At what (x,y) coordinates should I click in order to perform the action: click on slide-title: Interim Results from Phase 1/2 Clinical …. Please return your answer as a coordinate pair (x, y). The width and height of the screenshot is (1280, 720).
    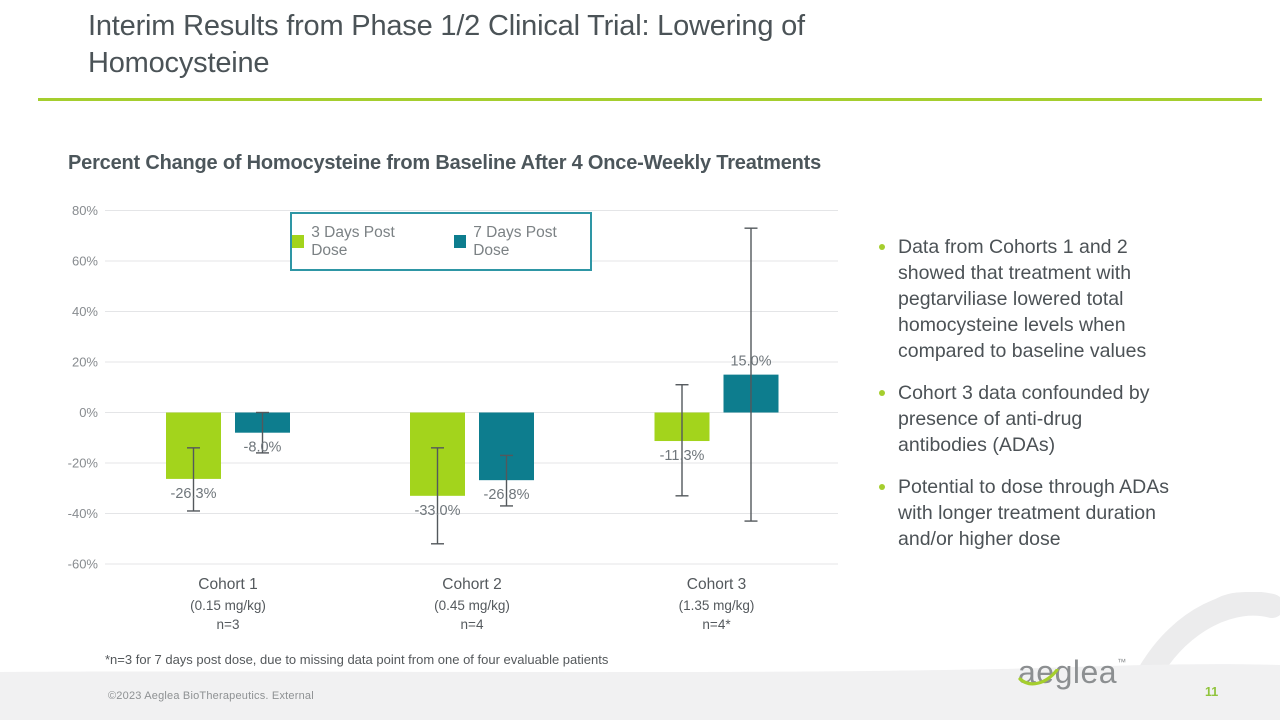
    Looking at the image, I should click on (446, 44).